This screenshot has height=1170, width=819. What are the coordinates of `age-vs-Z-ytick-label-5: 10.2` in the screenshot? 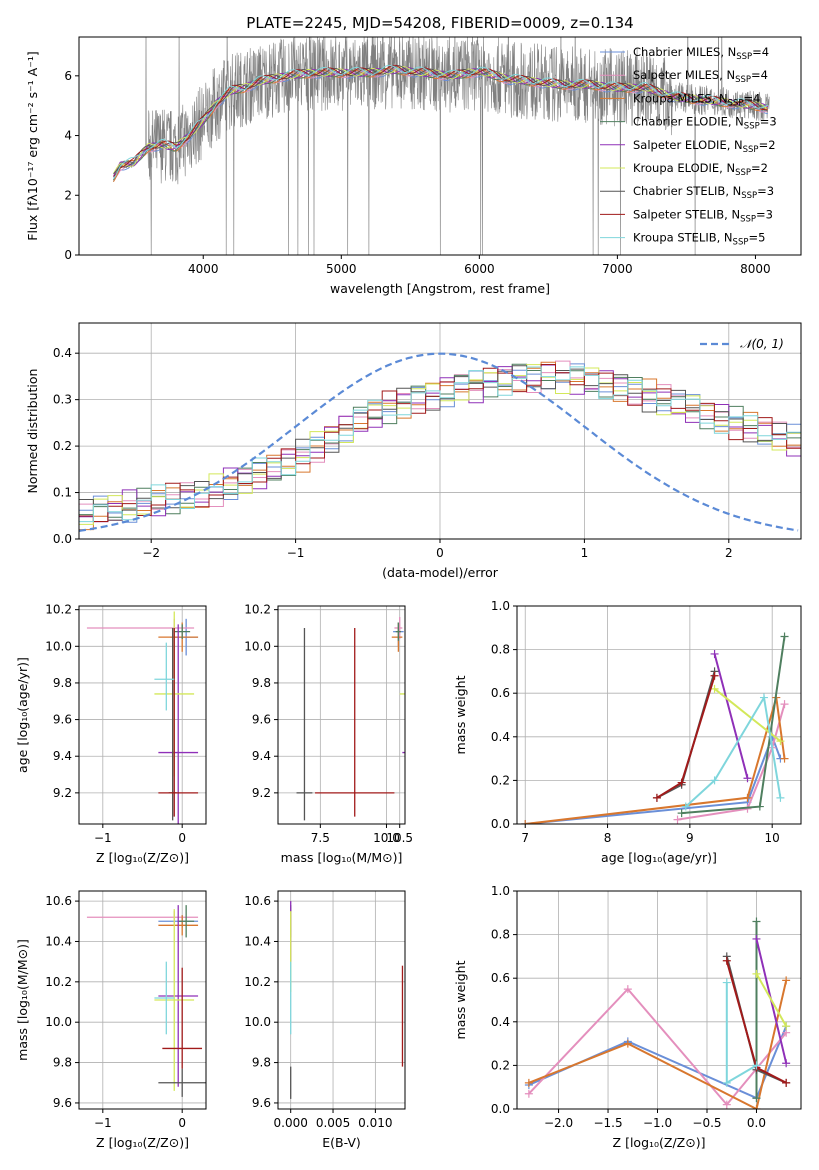 It's located at (58, 610).